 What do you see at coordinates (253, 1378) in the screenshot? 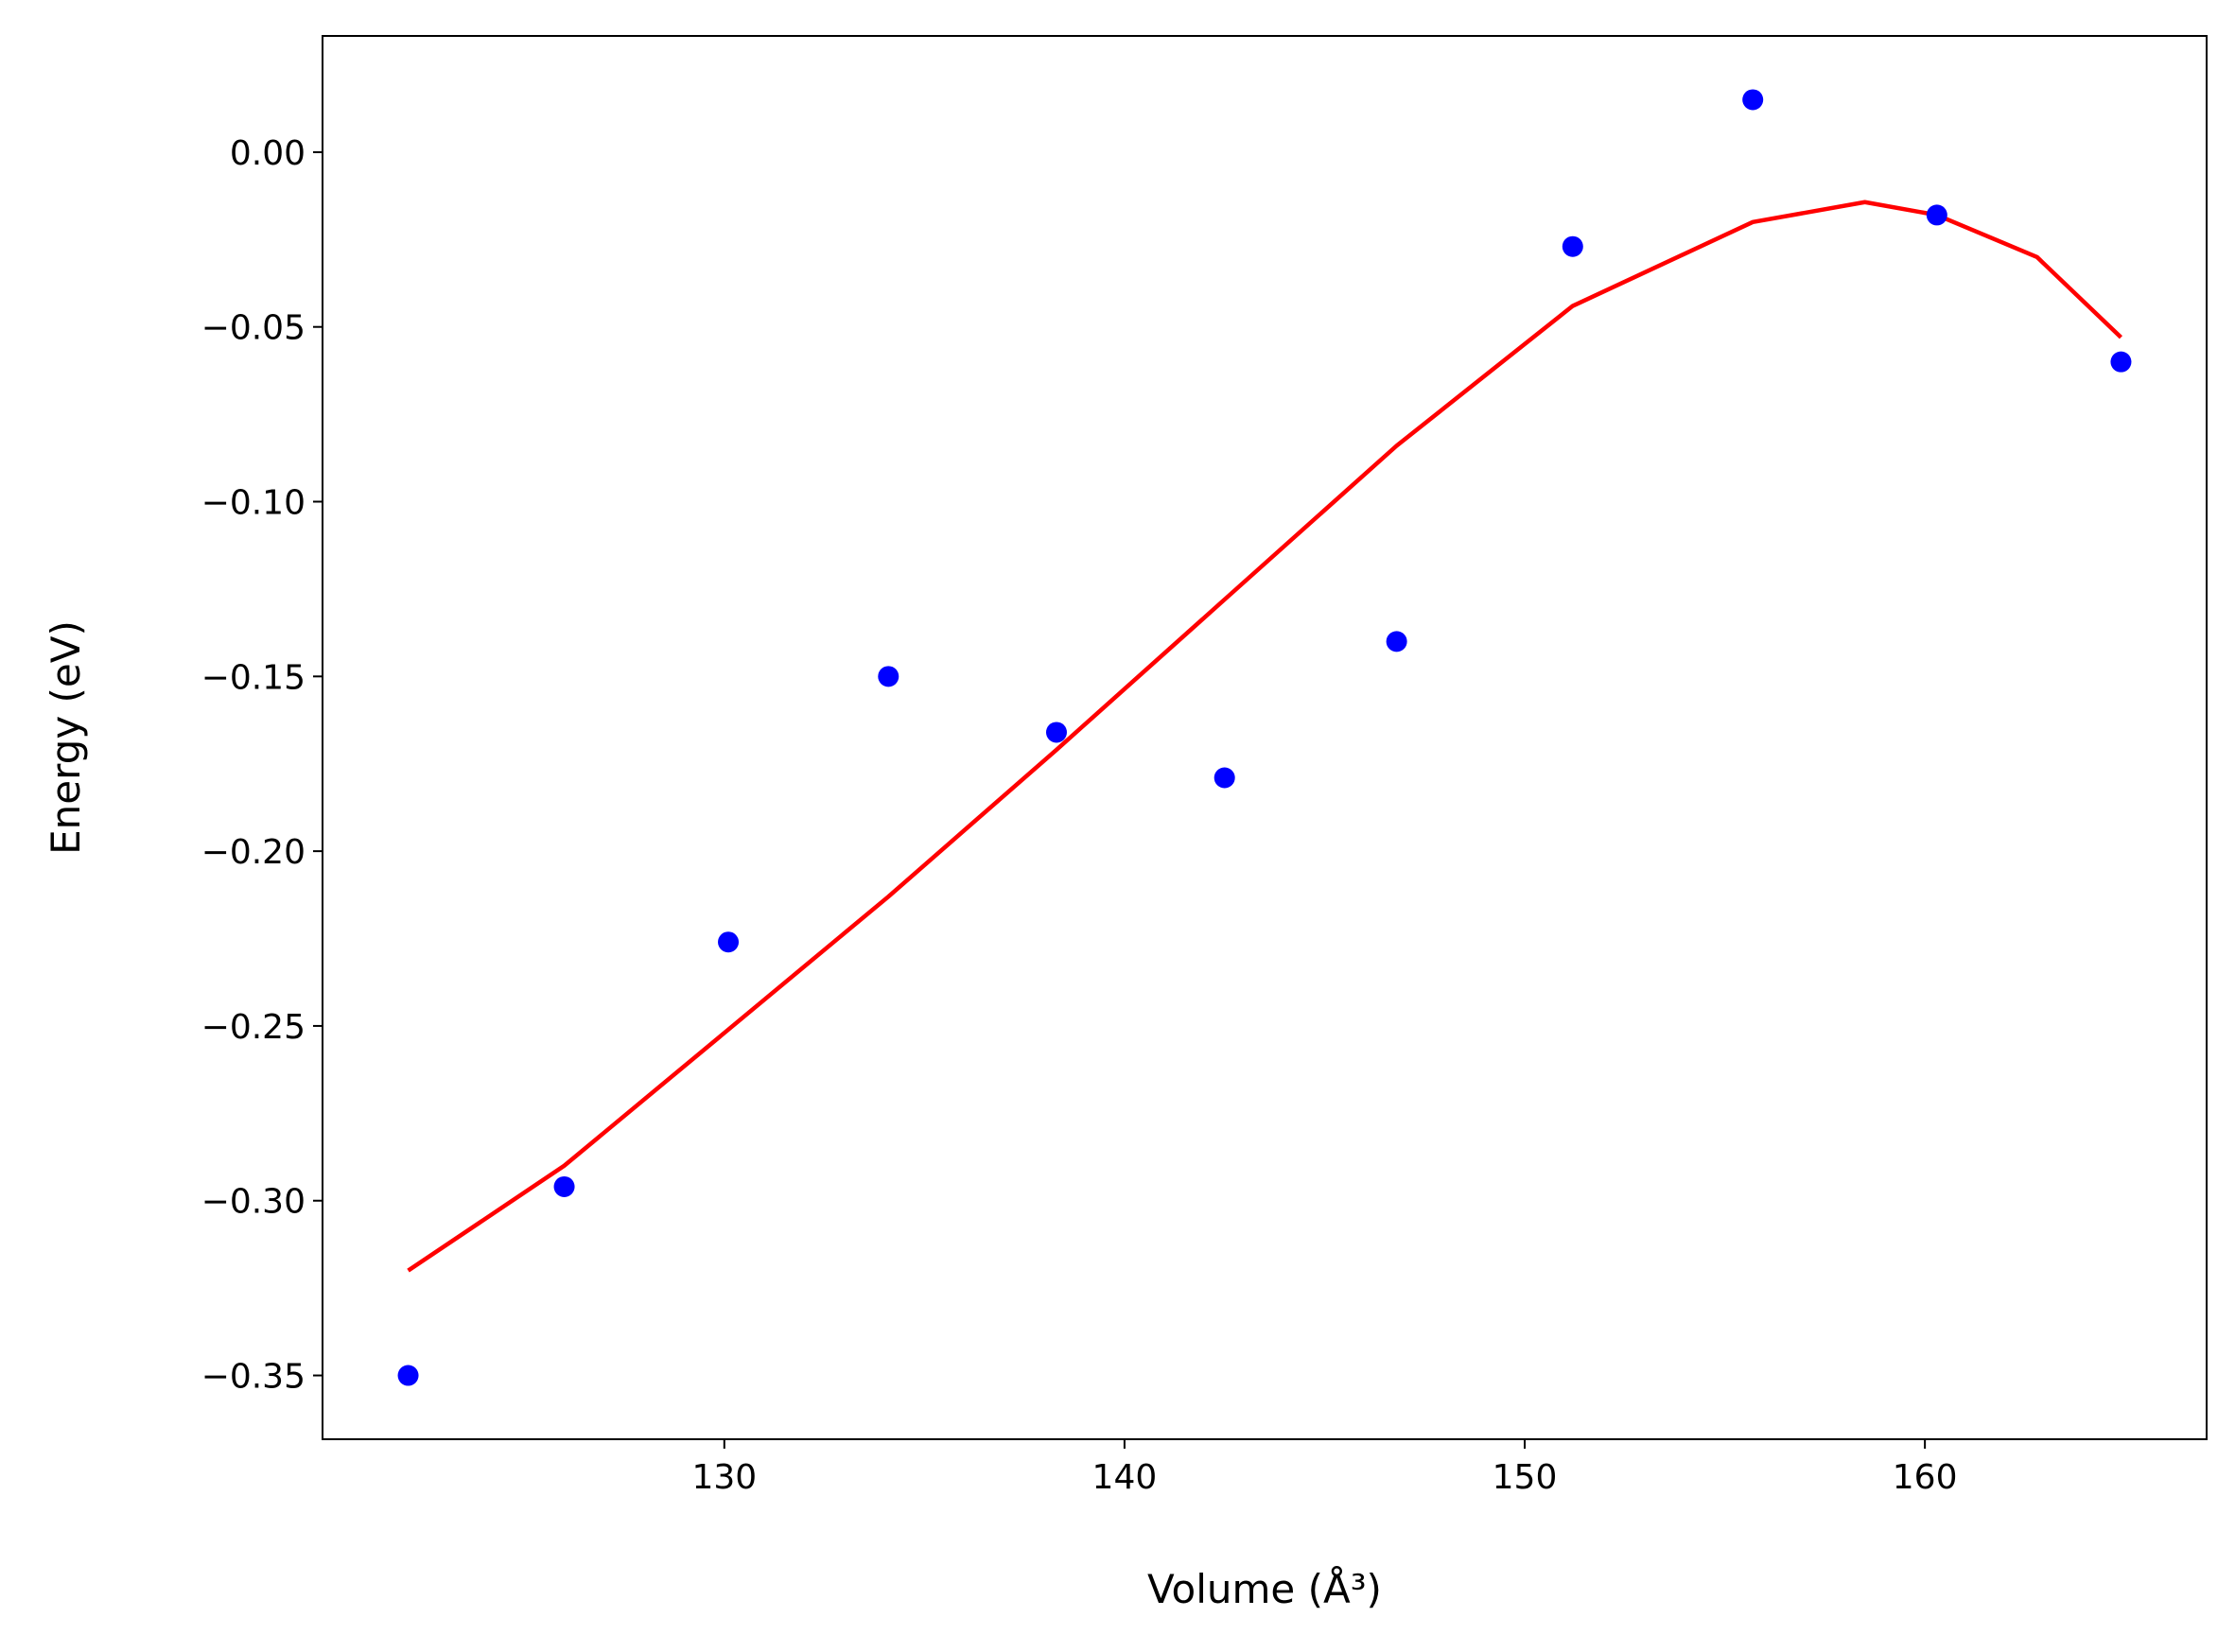
I see `y-tick-label: −0.35` at bounding box center [253, 1378].